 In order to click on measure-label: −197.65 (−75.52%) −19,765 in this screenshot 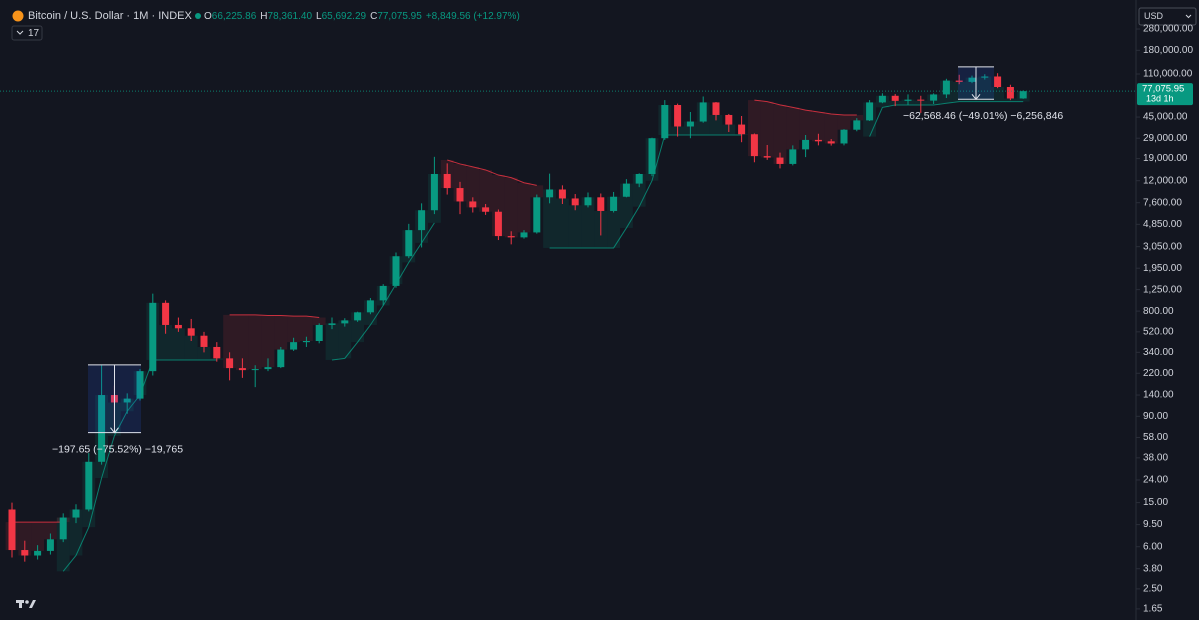, I will do `click(117, 449)`.